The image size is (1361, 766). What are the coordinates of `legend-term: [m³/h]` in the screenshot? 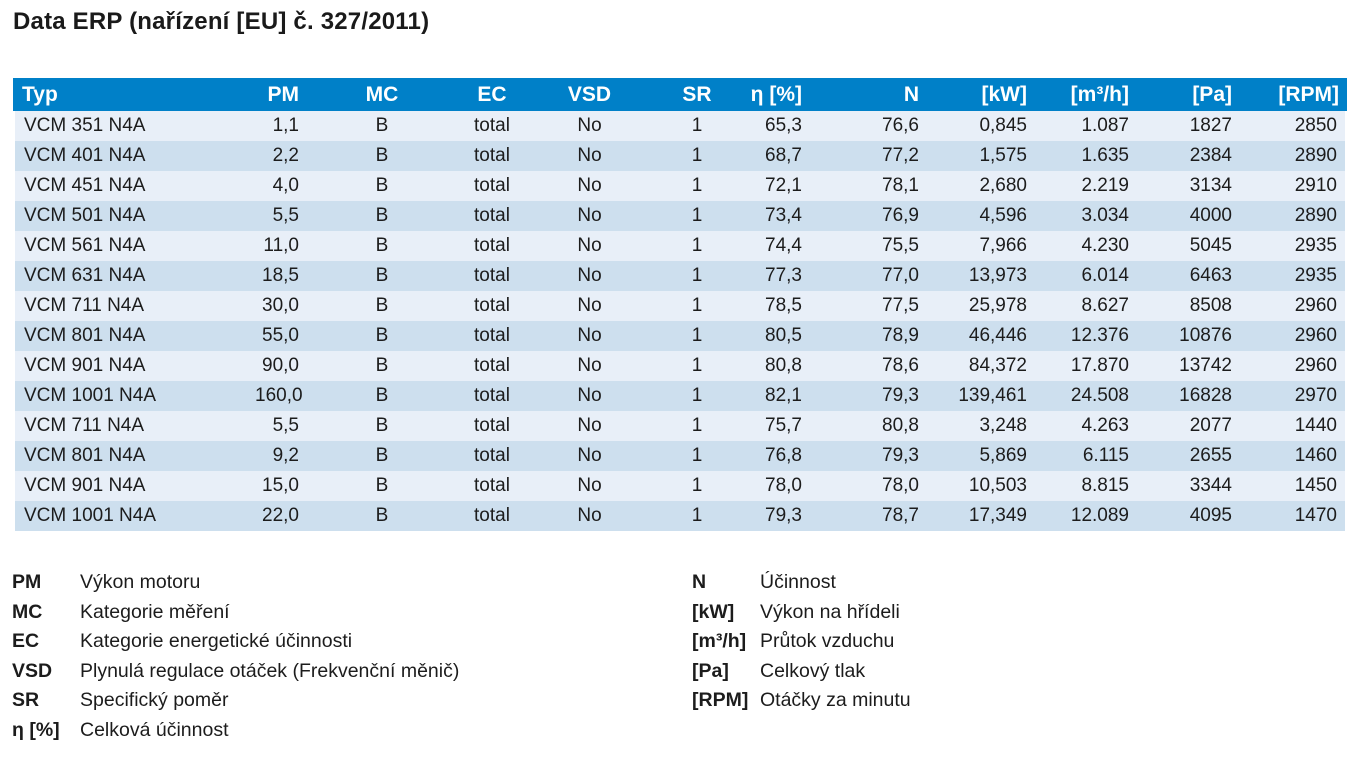 It's located at (719, 641).